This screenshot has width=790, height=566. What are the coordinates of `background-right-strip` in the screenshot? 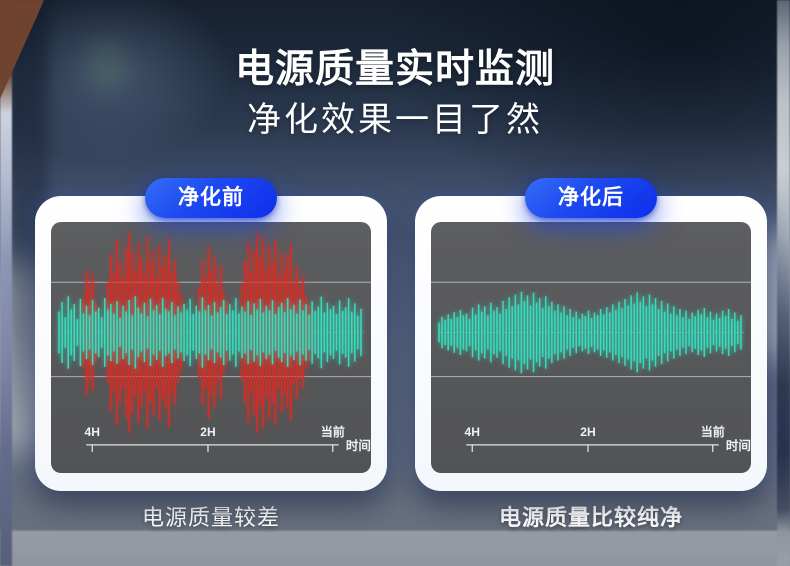 It's located at (783, 283).